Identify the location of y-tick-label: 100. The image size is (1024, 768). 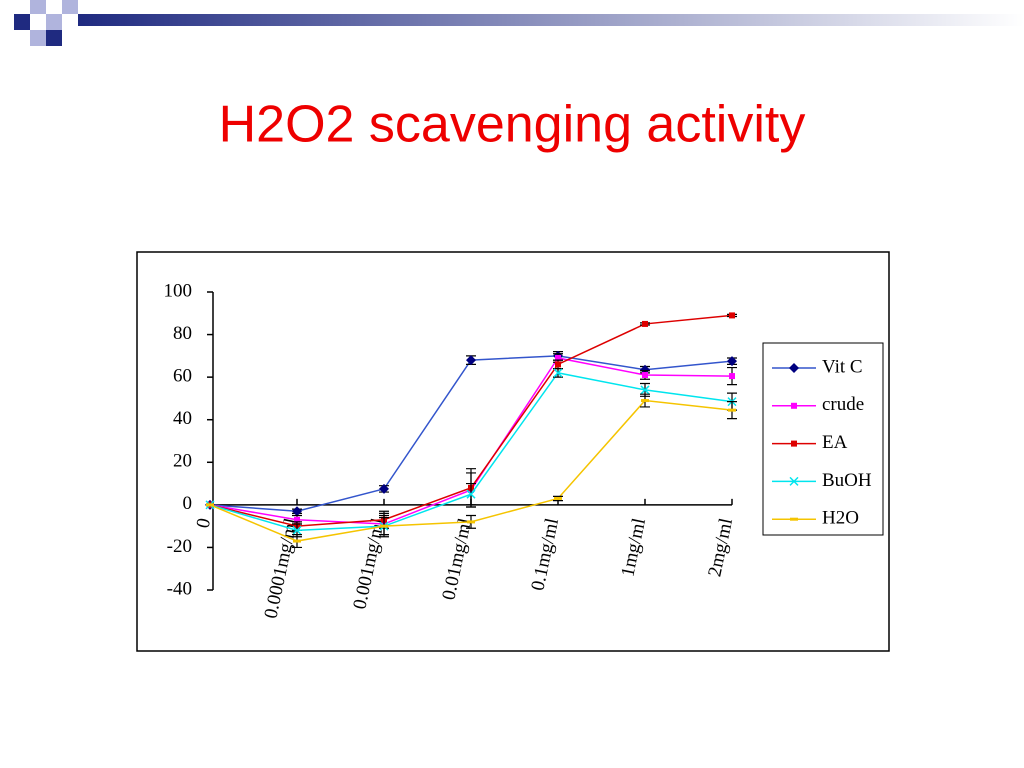
(178, 290).